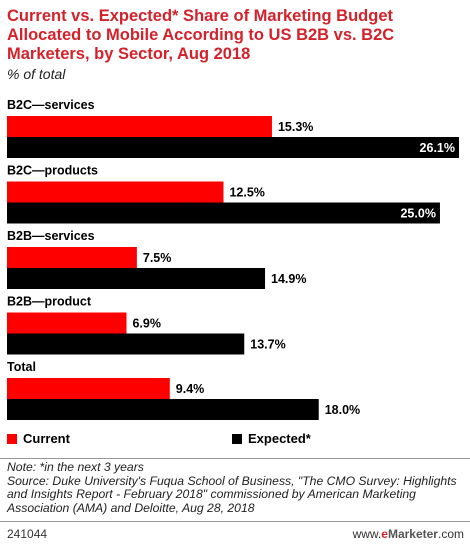 The height and width of the screenshot is (545, 470). Describe the element at coordinates (21, 367) in the screenshot. I see `category-label: Total` at that location.